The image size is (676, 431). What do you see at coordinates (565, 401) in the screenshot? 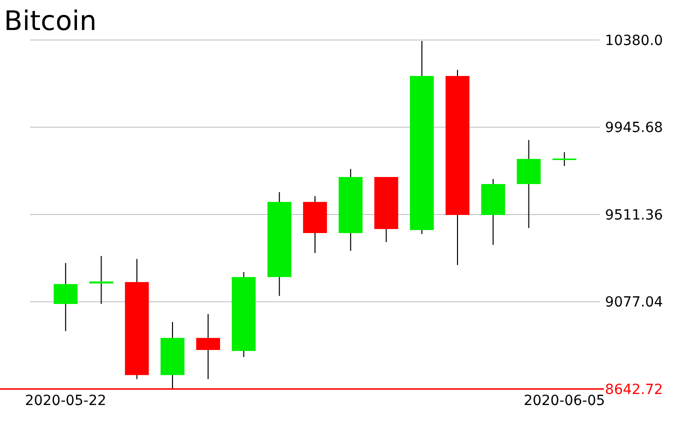
I see `x-tick-label: 2020-06-05` at bounding box center [565, 401].